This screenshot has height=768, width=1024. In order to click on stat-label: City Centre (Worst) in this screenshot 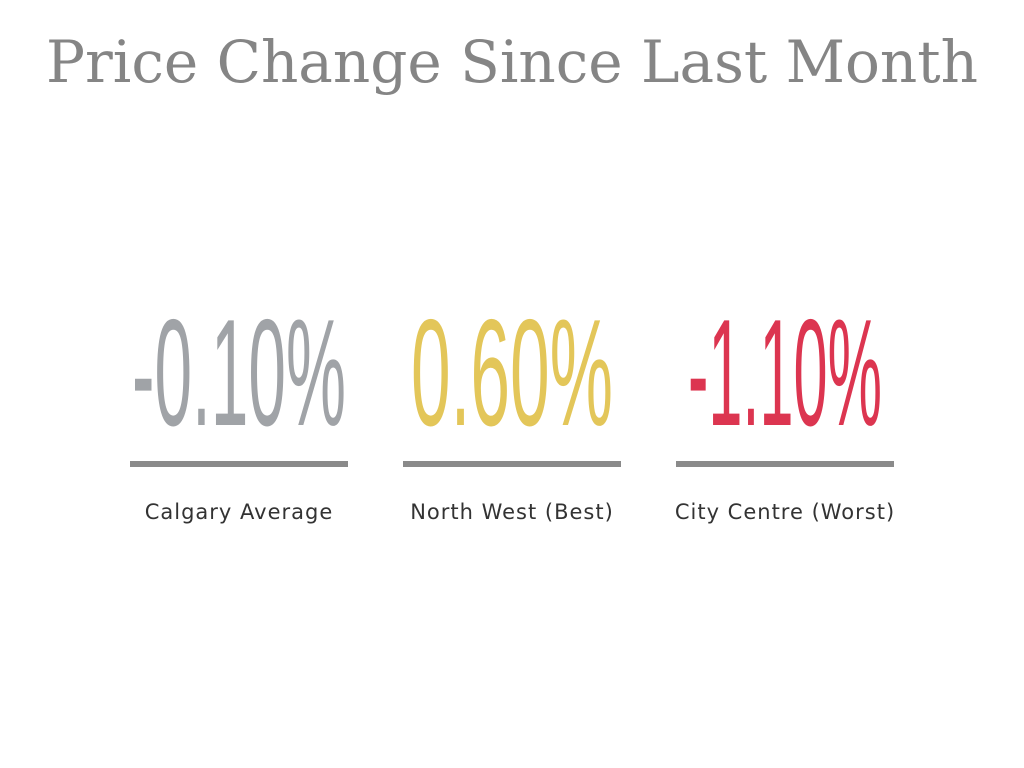, I will do `click(785, 512)`.